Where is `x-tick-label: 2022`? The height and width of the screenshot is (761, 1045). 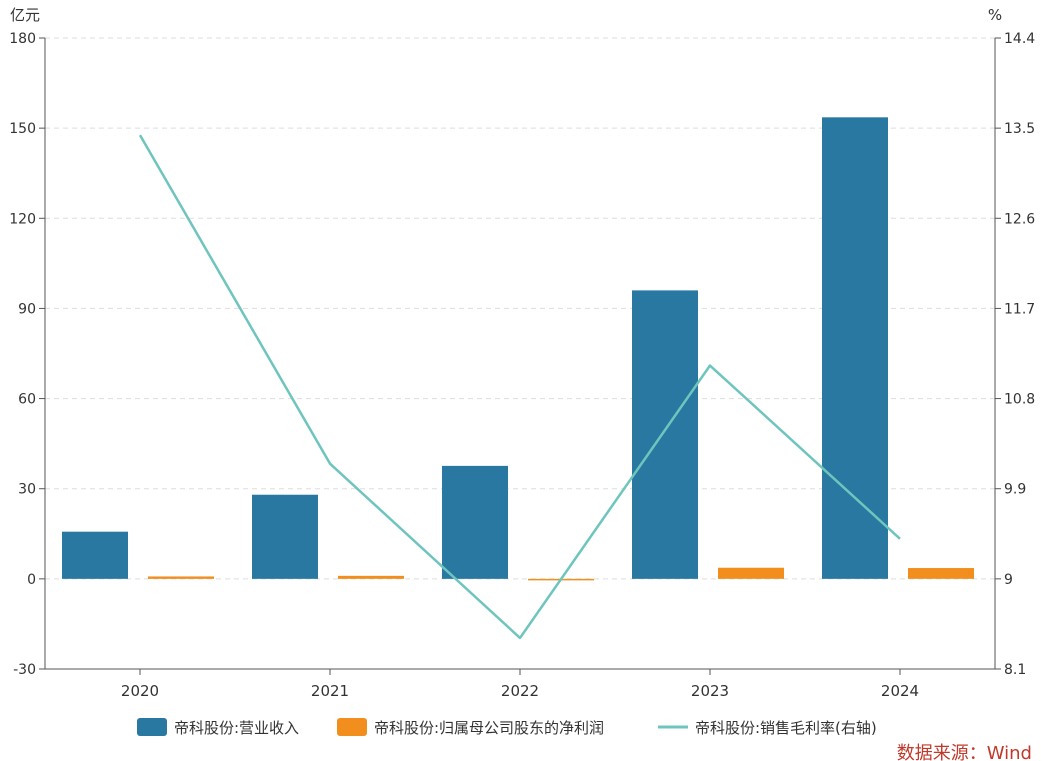
x-tick-label: 2022 is located at coordinates (520, 691).